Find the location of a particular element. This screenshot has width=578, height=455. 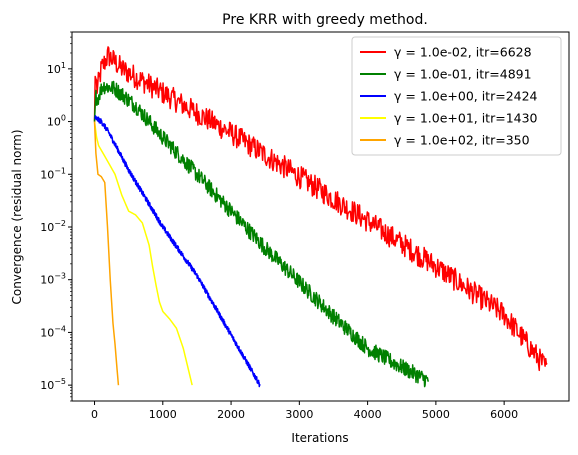

y-tick-label: 10⁻⁵ is located at coordinates (53, 384).